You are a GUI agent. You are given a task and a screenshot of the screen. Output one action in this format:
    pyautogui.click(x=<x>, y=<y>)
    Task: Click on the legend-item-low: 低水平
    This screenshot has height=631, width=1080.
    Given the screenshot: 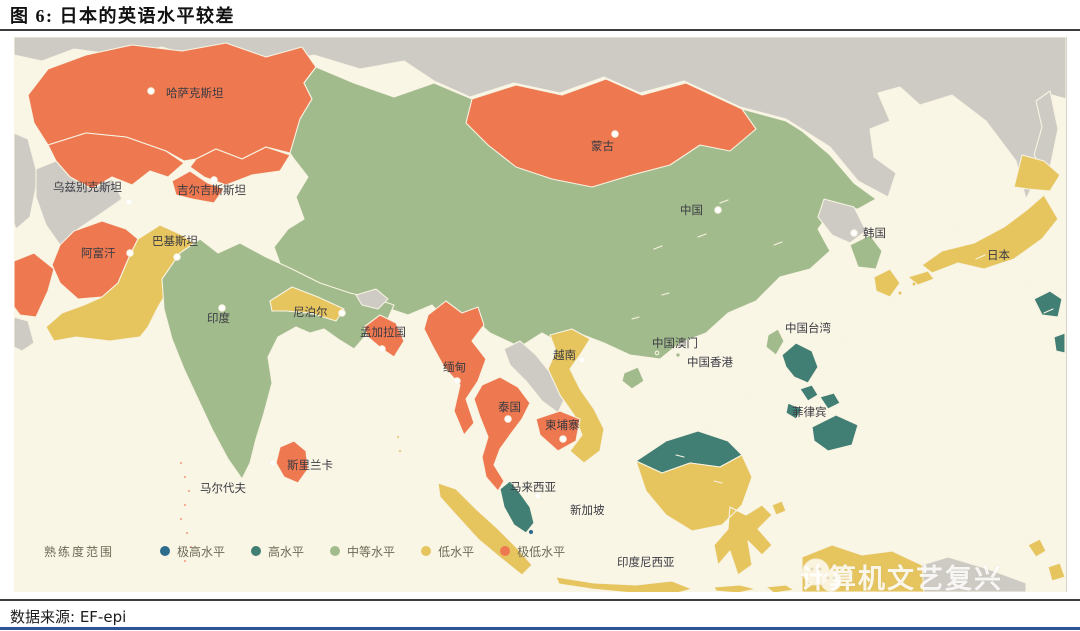 What is the action you would take?
    pyautogui.click(x=447, y=551)
    